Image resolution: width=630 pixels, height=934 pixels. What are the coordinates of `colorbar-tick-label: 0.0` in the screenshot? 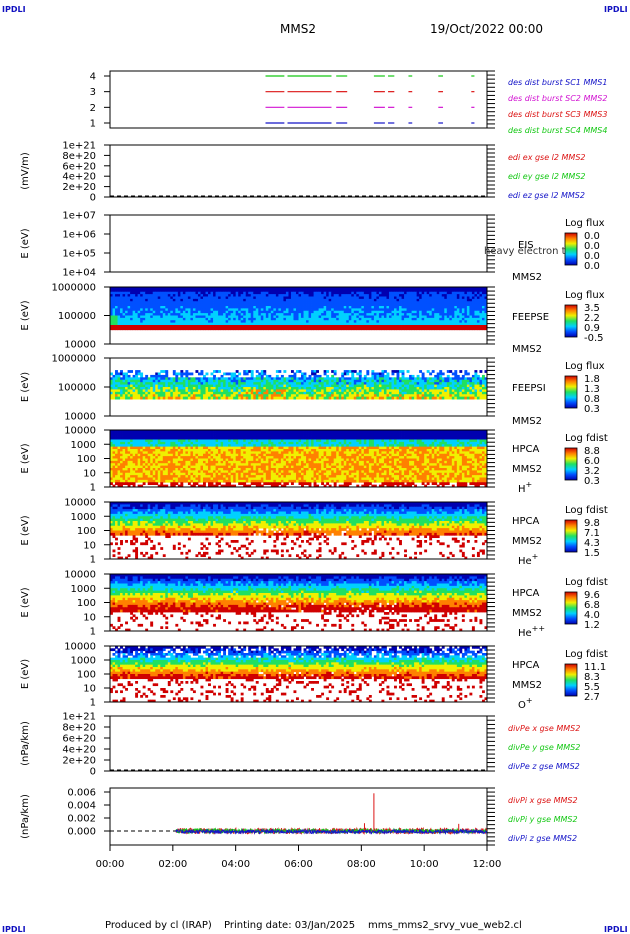 It's located at (592, 266).